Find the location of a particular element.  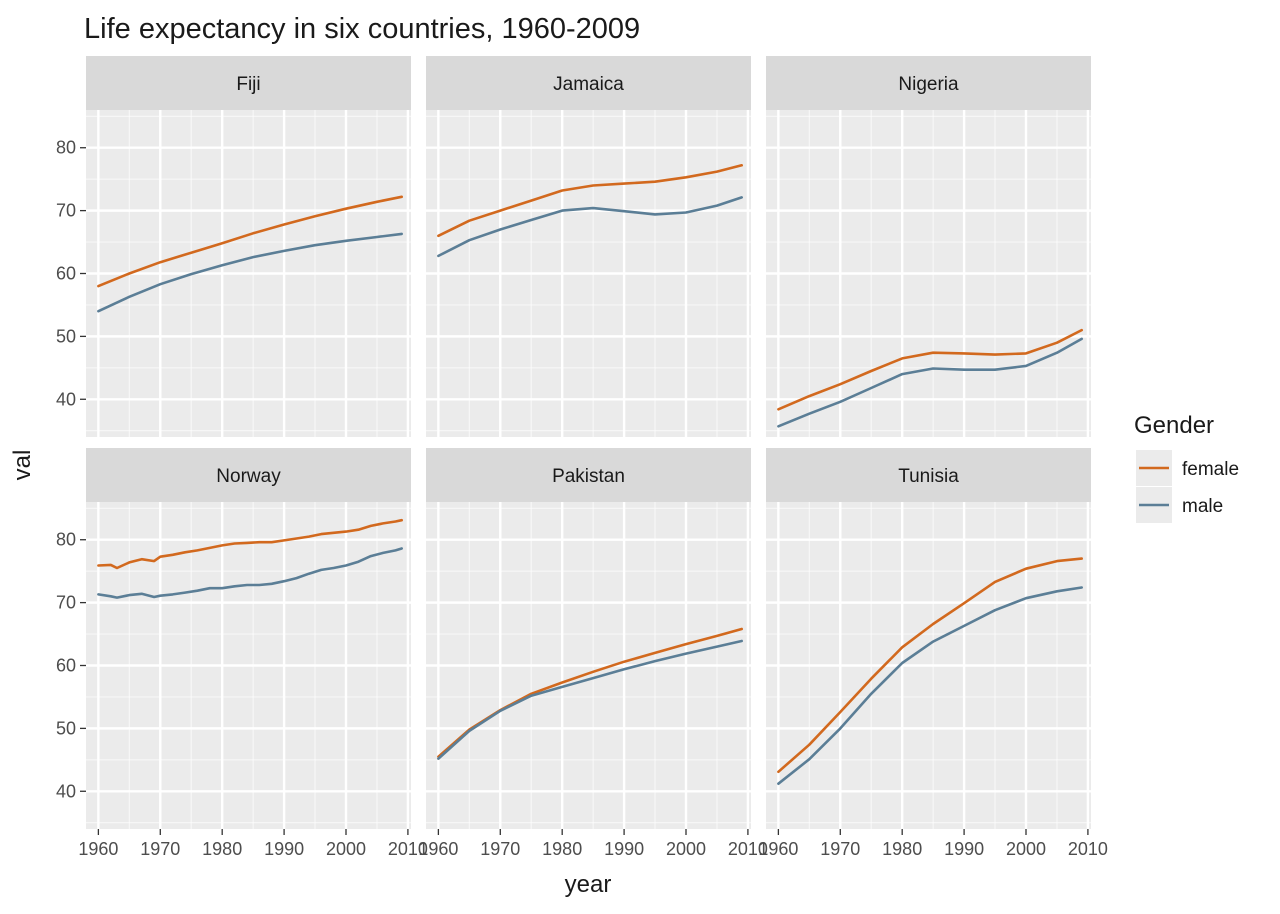

facet-strip-label: Norway is located at coordinates (248, 476).